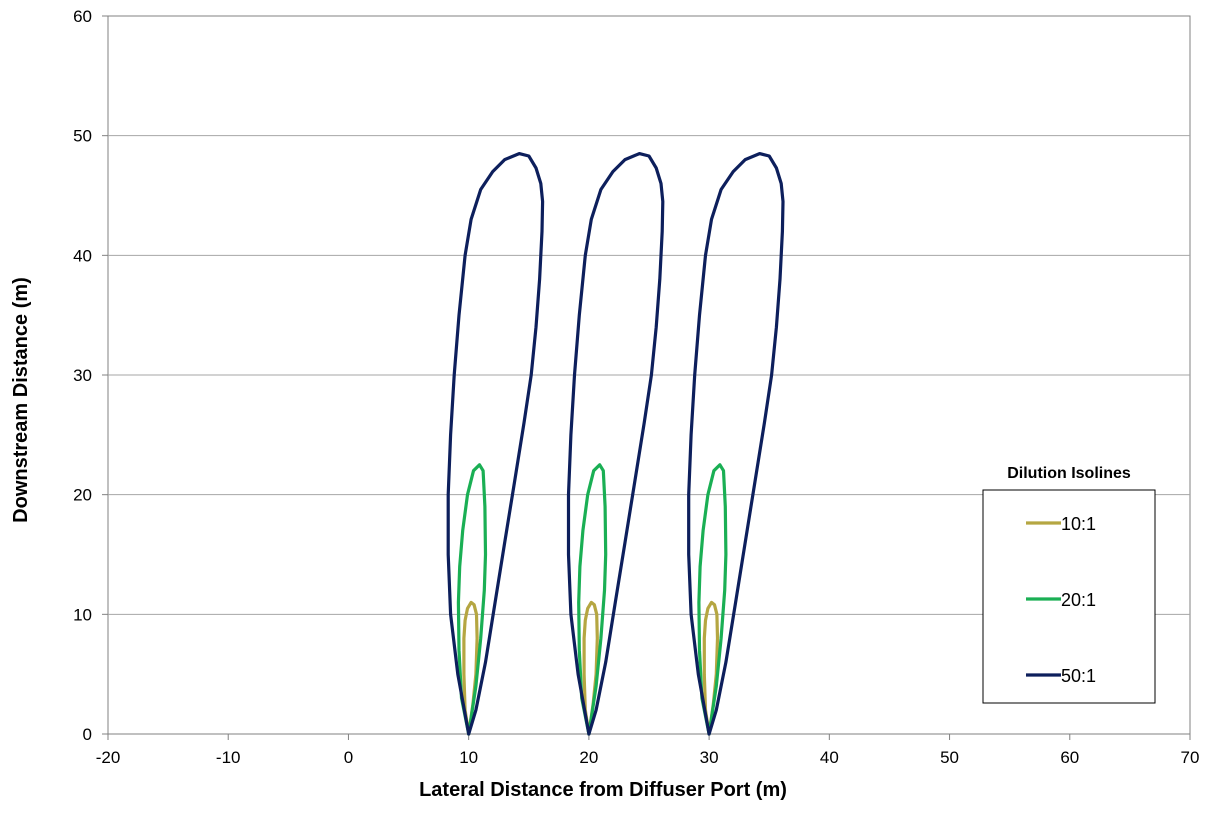  I want to click on legend-label-10-to-1: 10:1, so click(1078, 524).